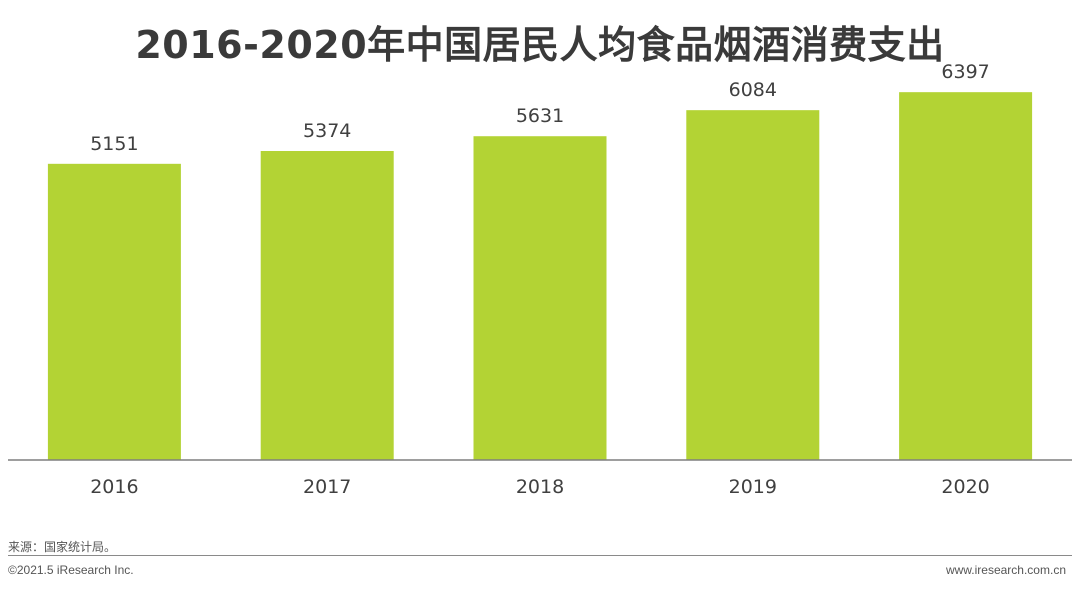 The height and width of the screenshot is (591, 1080). I want to click on value-labels-group: 5151 5374 5631 6084 6397, so click(540, 108).